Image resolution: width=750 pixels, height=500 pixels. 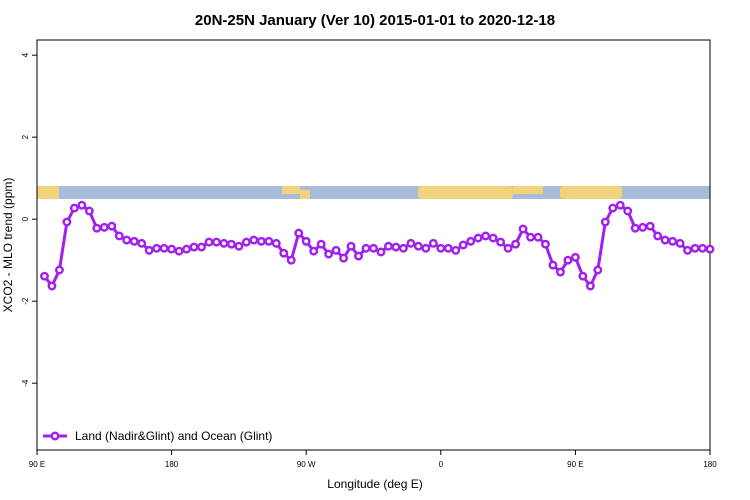 I want to click on legend: Land (Nadir&Glint) and Ocean (Glint), so click(x=157, y=436).